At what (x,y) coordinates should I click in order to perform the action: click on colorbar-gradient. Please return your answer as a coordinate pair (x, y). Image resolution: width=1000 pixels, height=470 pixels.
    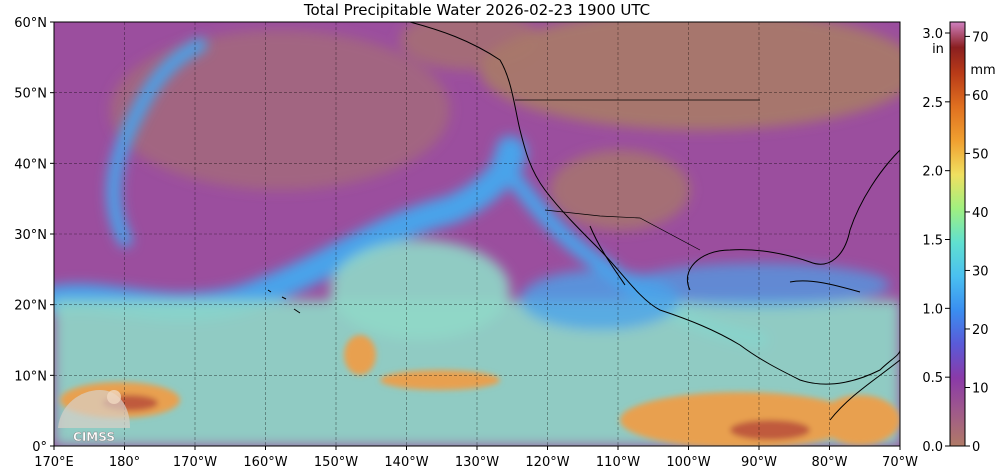
    Looking at the image, I should click on (957, 234).